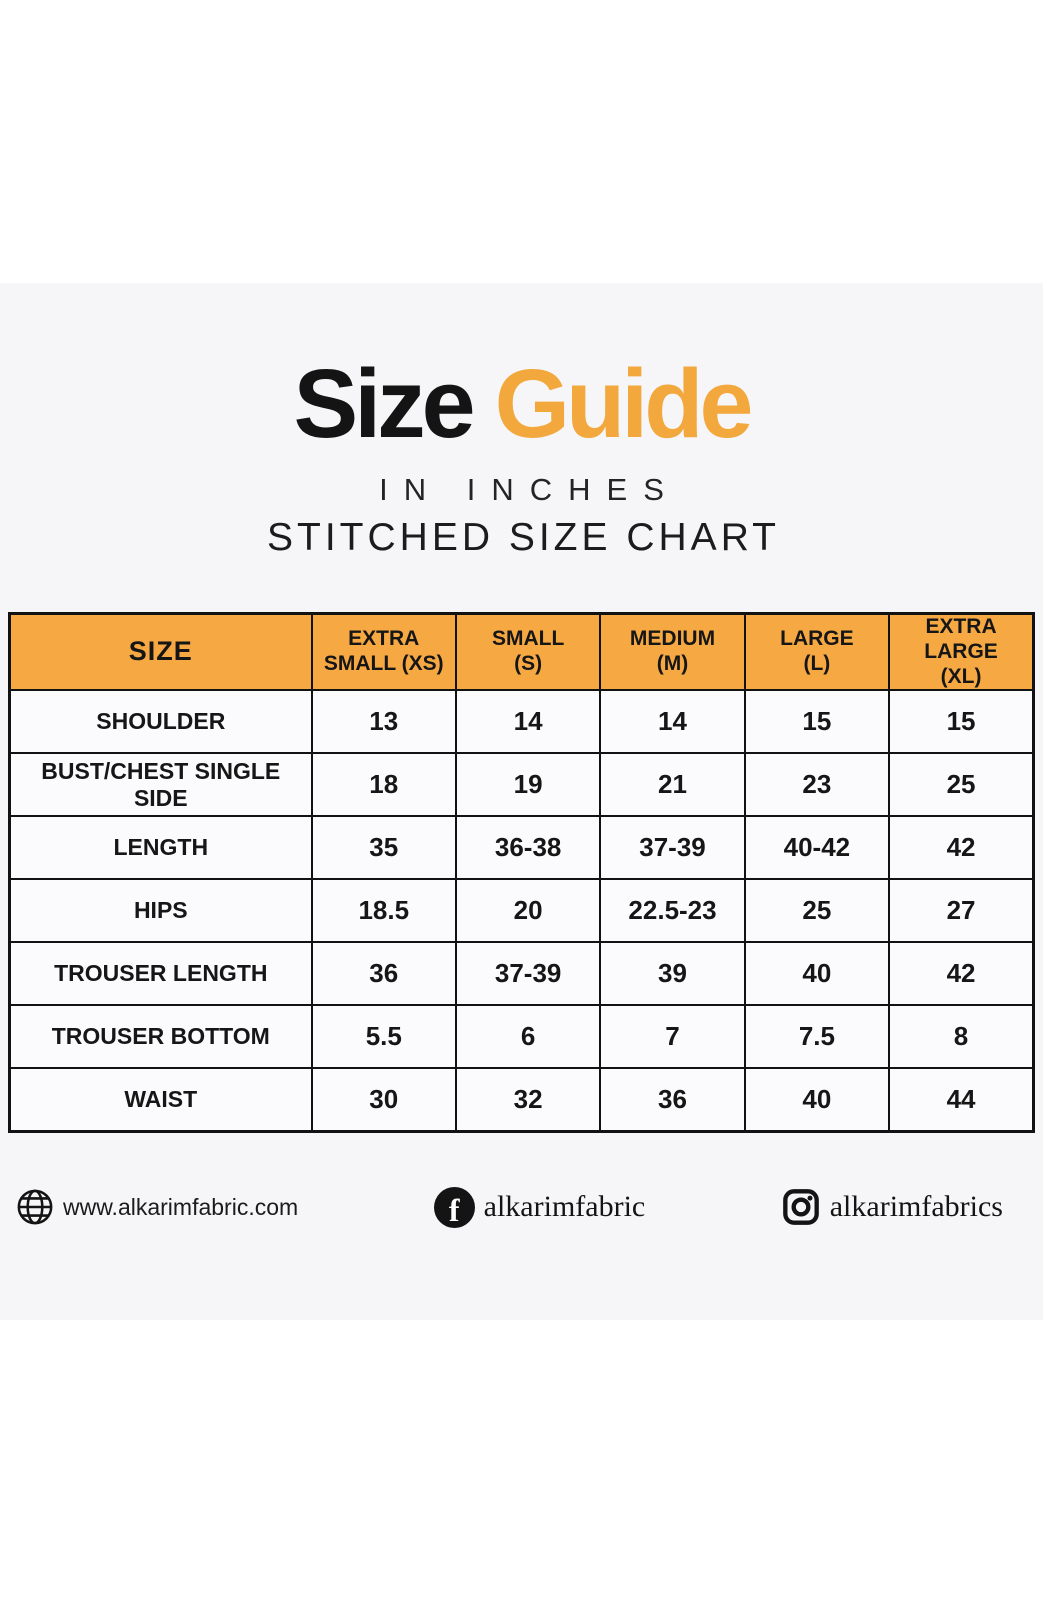 This screenshot has height=1600, width=1043. Describe the element at coordinates (160, 974) in the screenshot. I see `row-label: TROUSER LENGTH` at that location.